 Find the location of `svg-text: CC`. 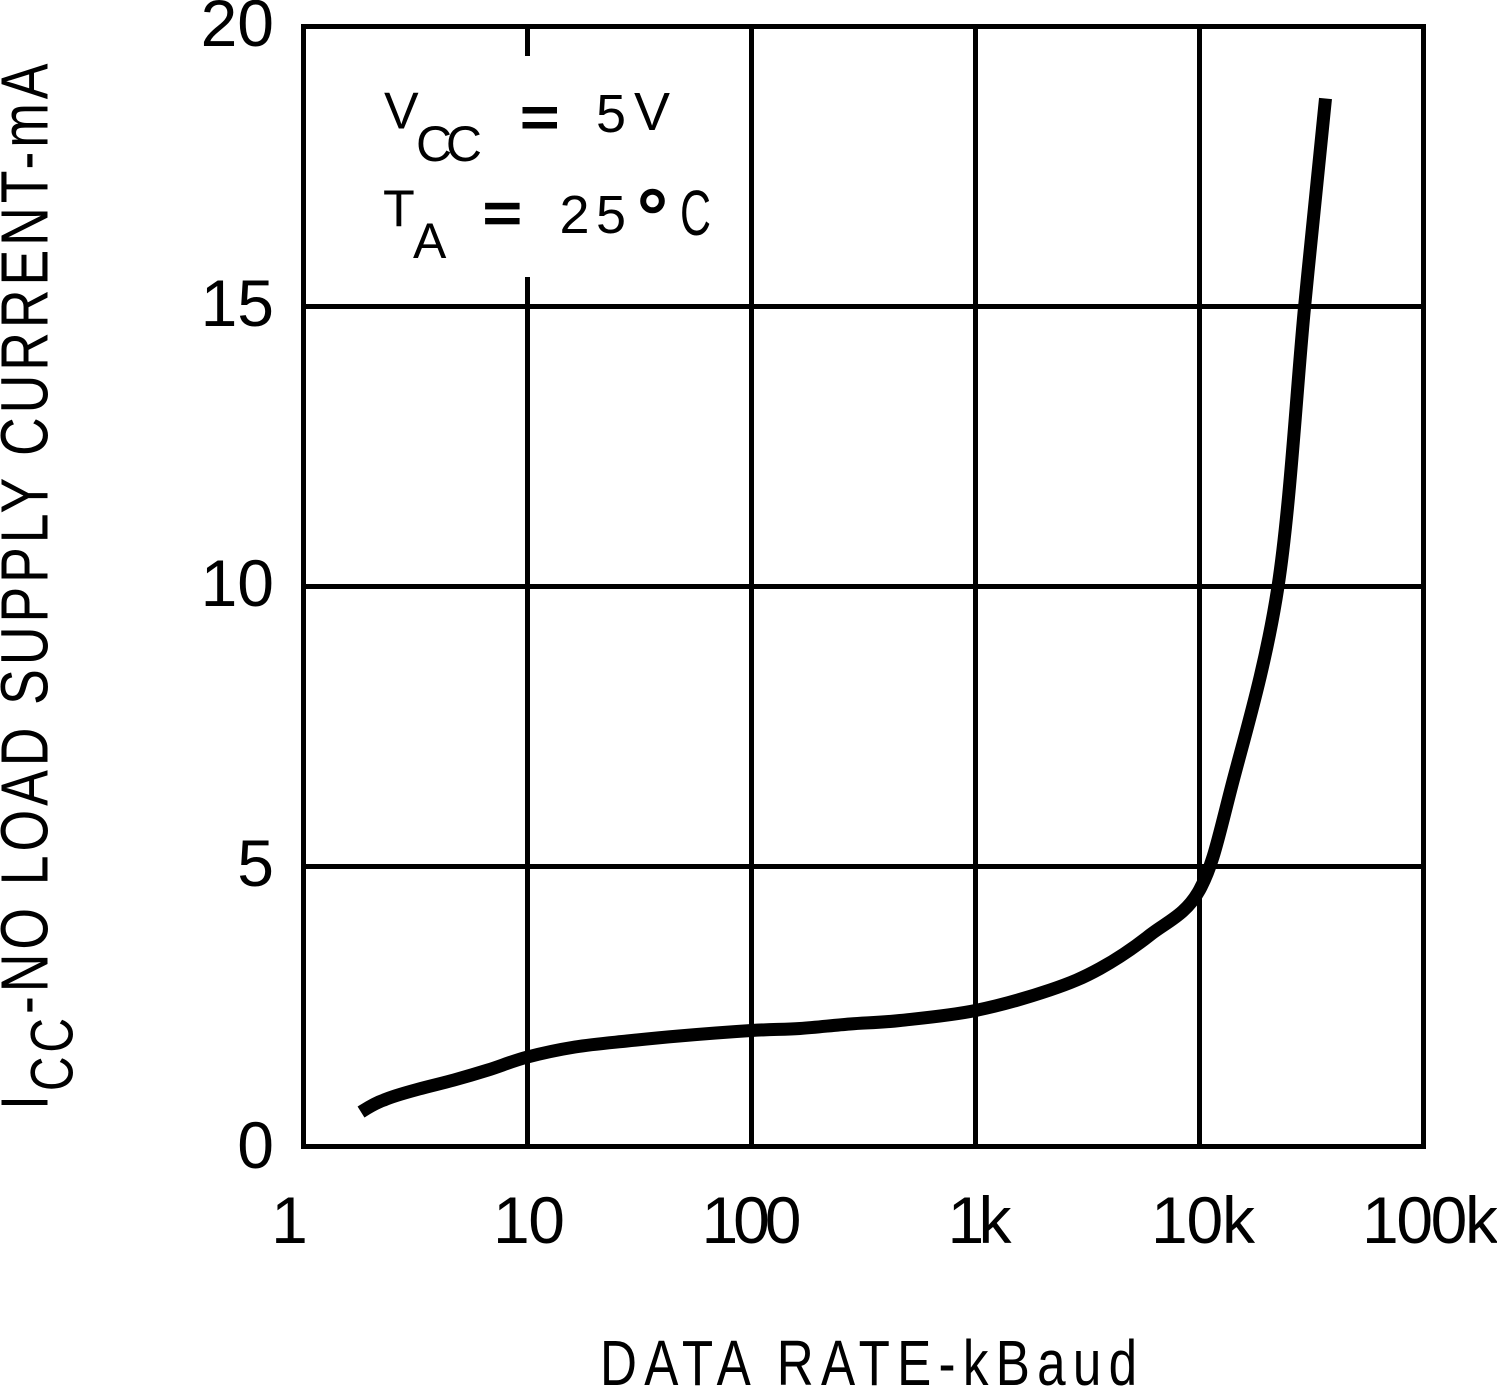

svg-text: CC is located at coordinates (449, 144).